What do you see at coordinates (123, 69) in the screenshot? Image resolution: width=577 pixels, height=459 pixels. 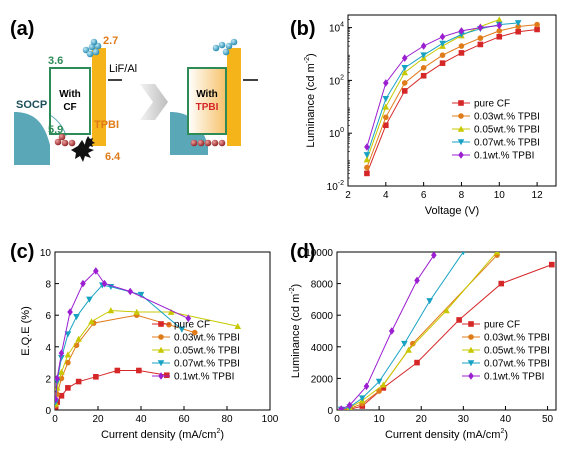 I see `lif-al-label: LiF/Al` at bounding box center [123, 69].